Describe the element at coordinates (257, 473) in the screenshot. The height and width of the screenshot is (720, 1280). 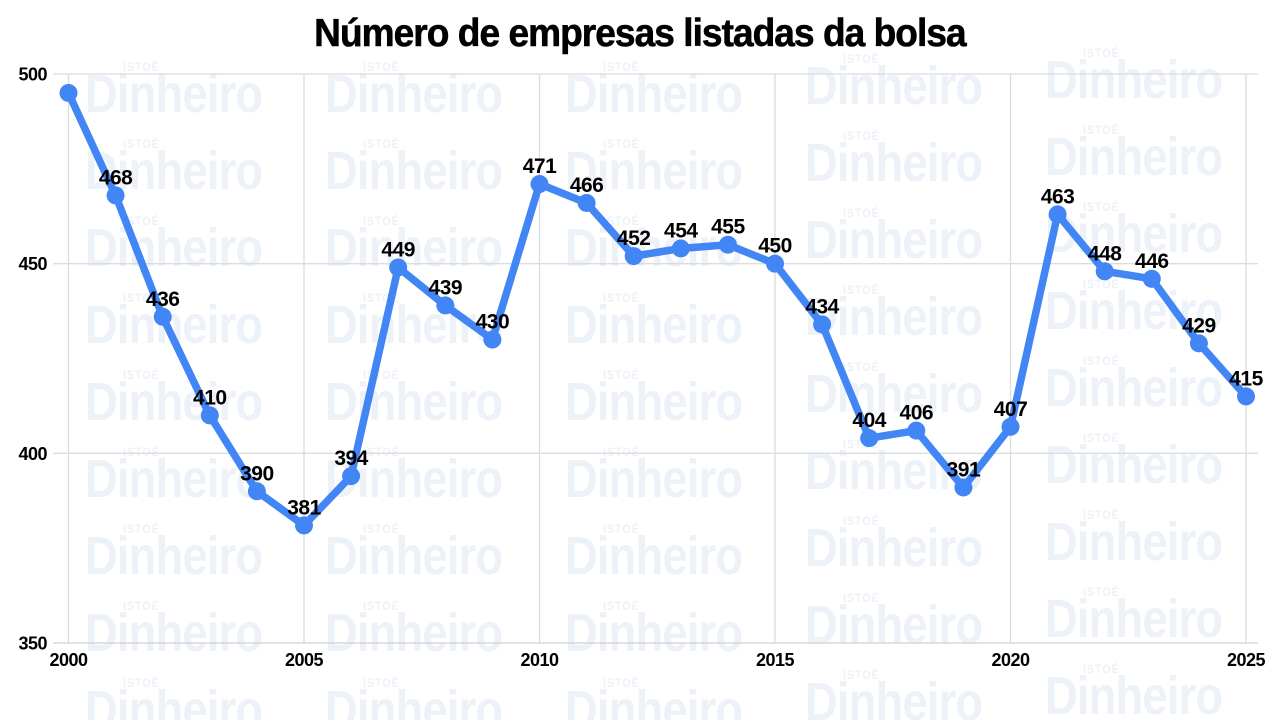
I see `data-point-label: 390` at that location.